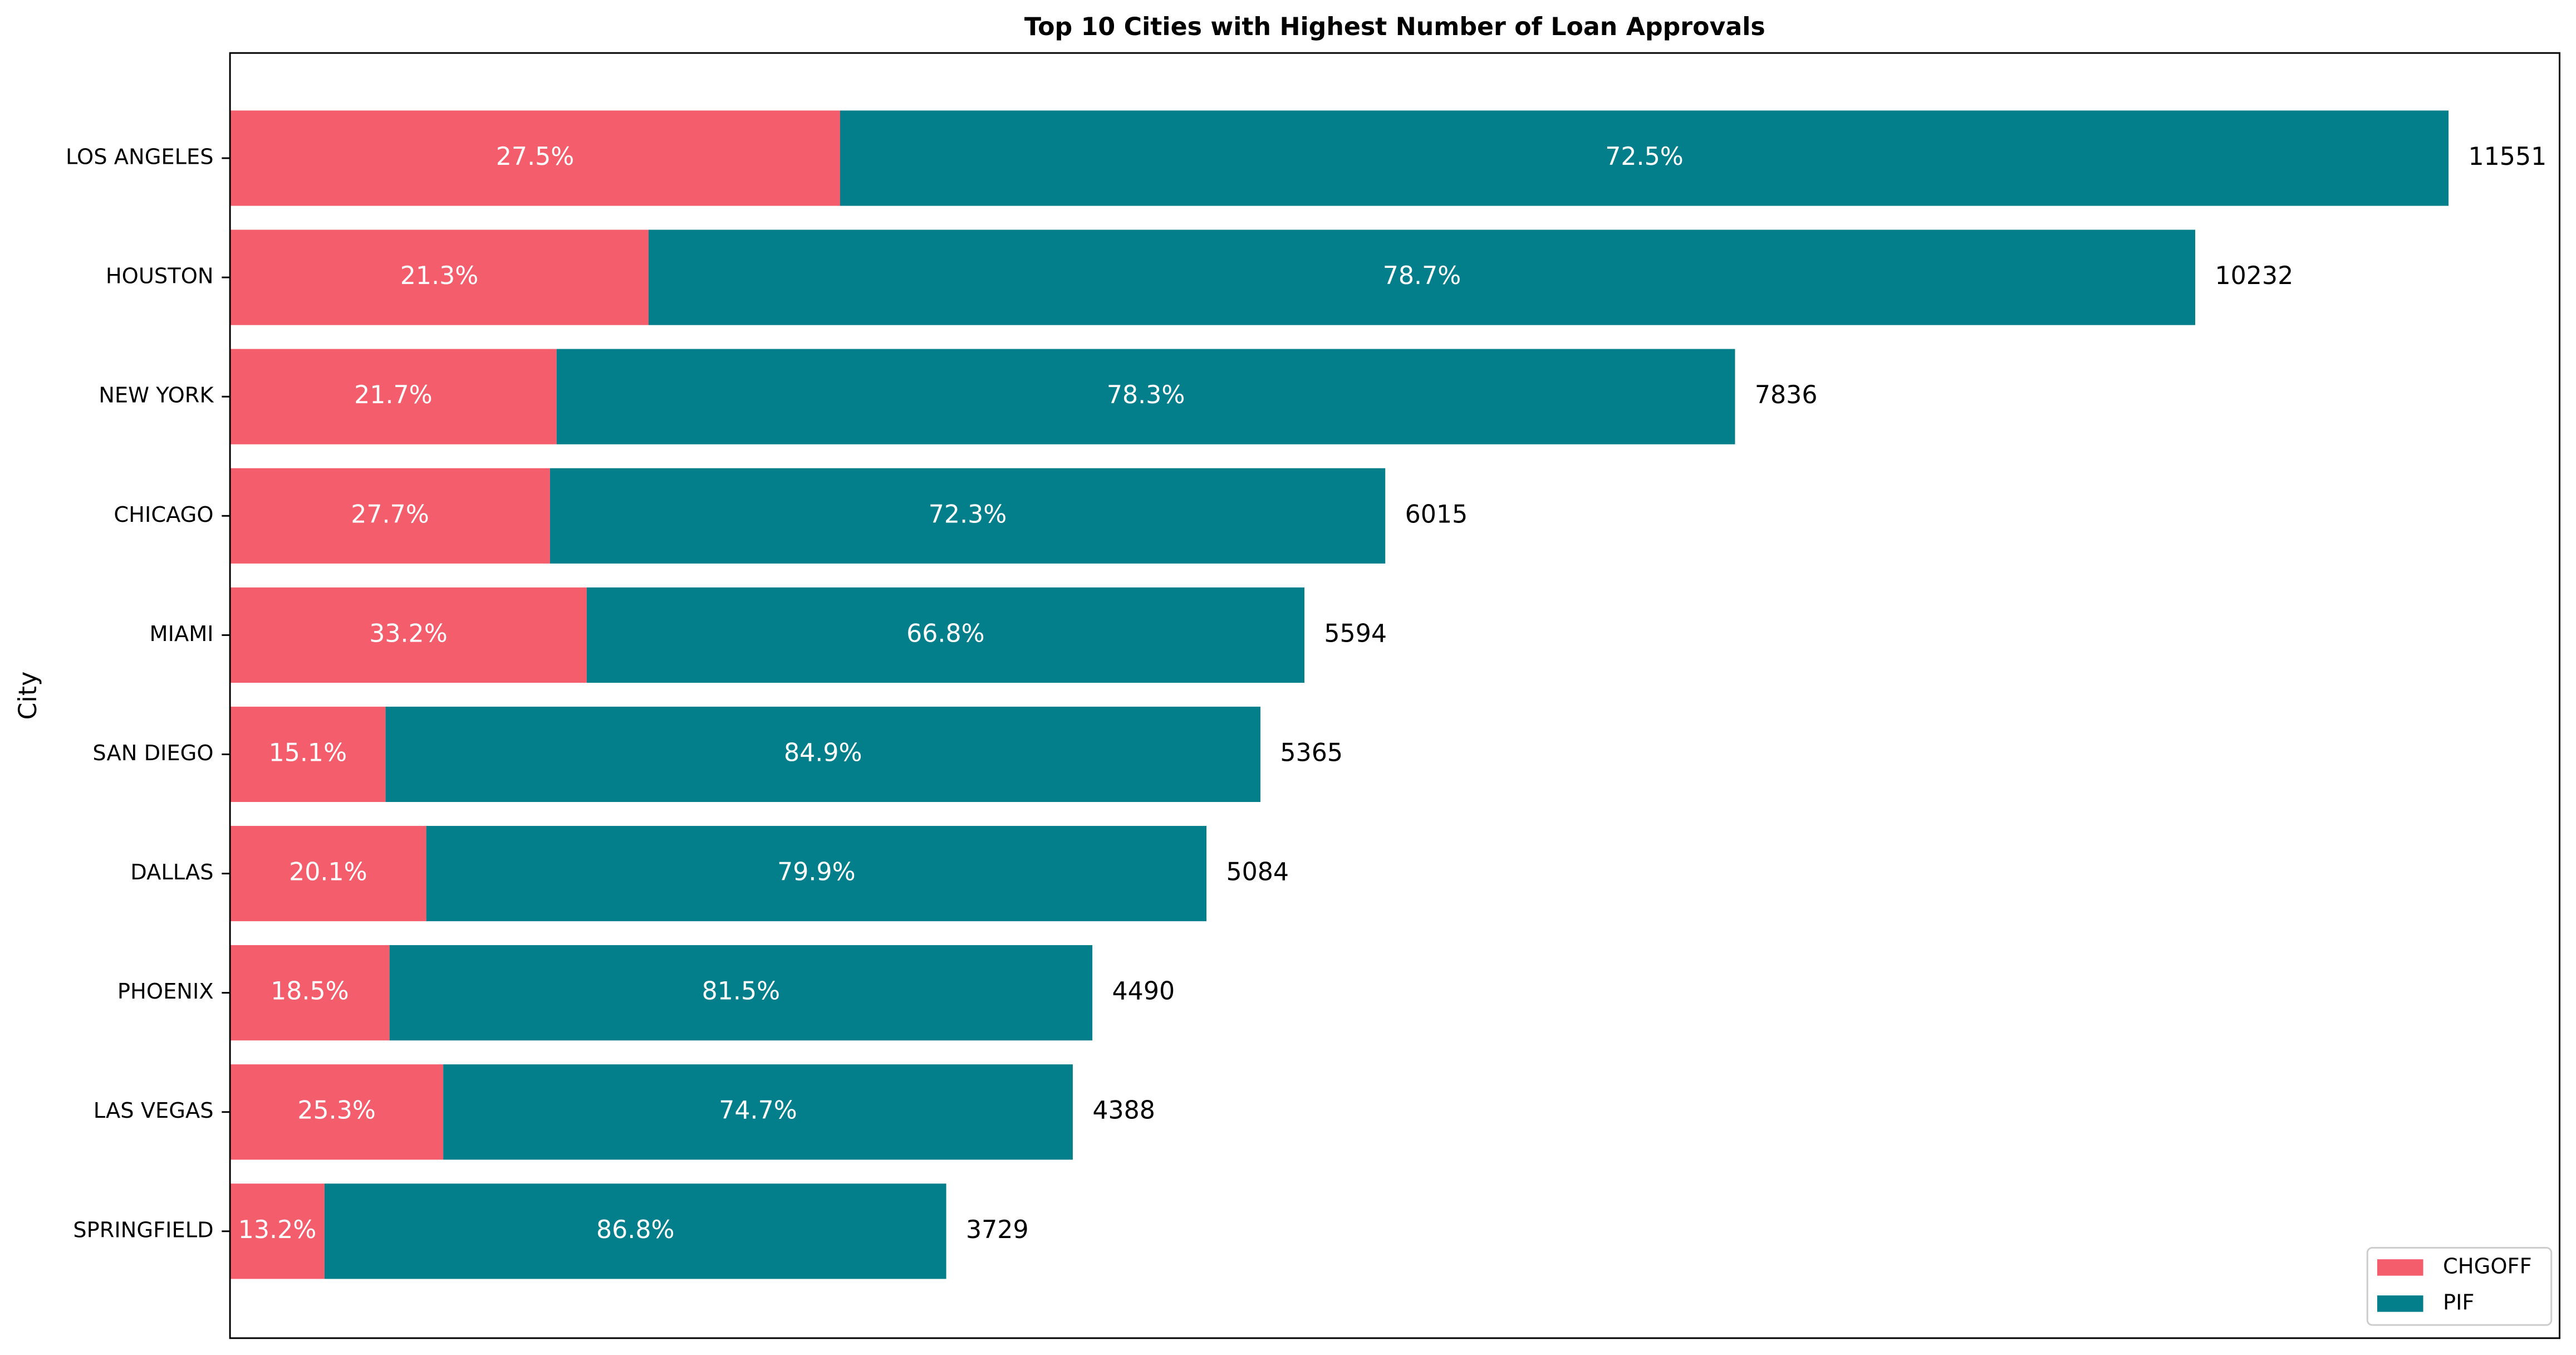  I want to click on segment-label: 20.1%, so click(328, 872).